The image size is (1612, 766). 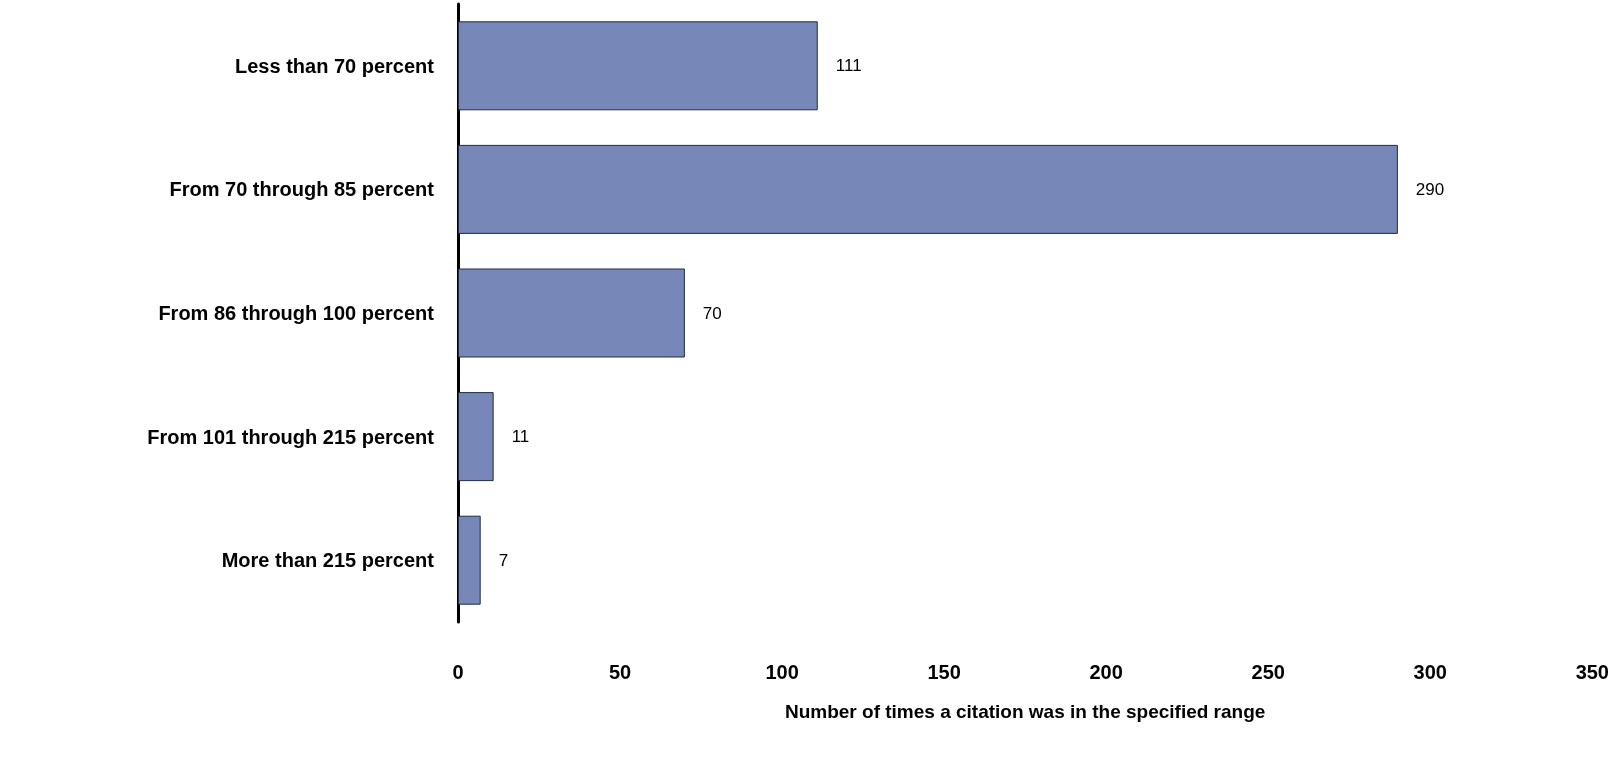 What do you see at coordinates (1025, 711) in the screenshot?
I see `x-axis-title: Number of times a citation was in the specified range` at bounding box center [1025, 711].